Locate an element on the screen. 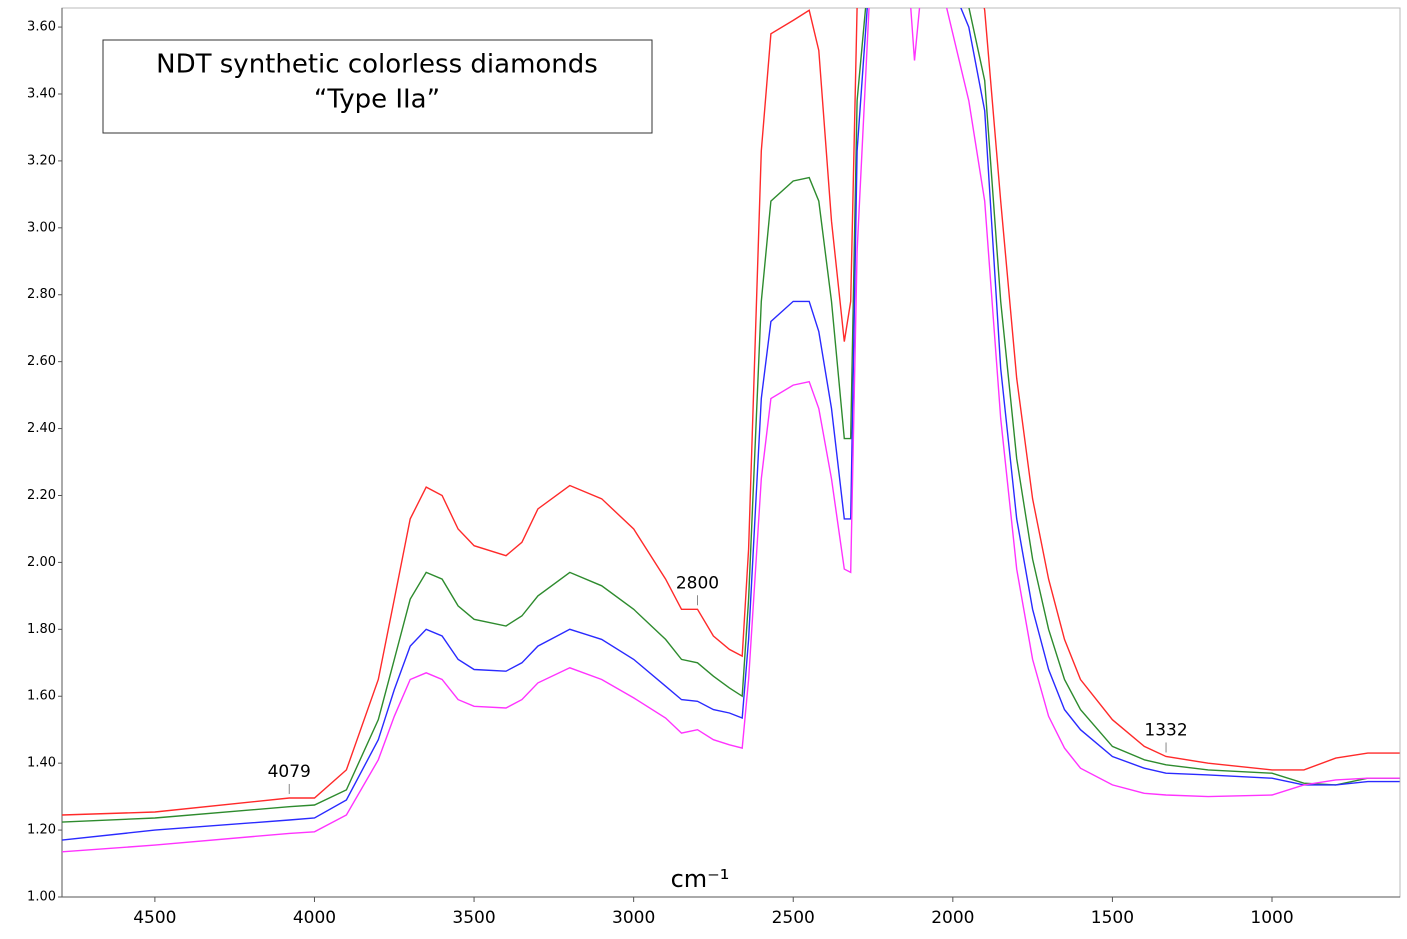 Image resolution: width=1407 pixels, height=939 pixels. y-tick-label: 3.20 is located at coordinates (41, 160).